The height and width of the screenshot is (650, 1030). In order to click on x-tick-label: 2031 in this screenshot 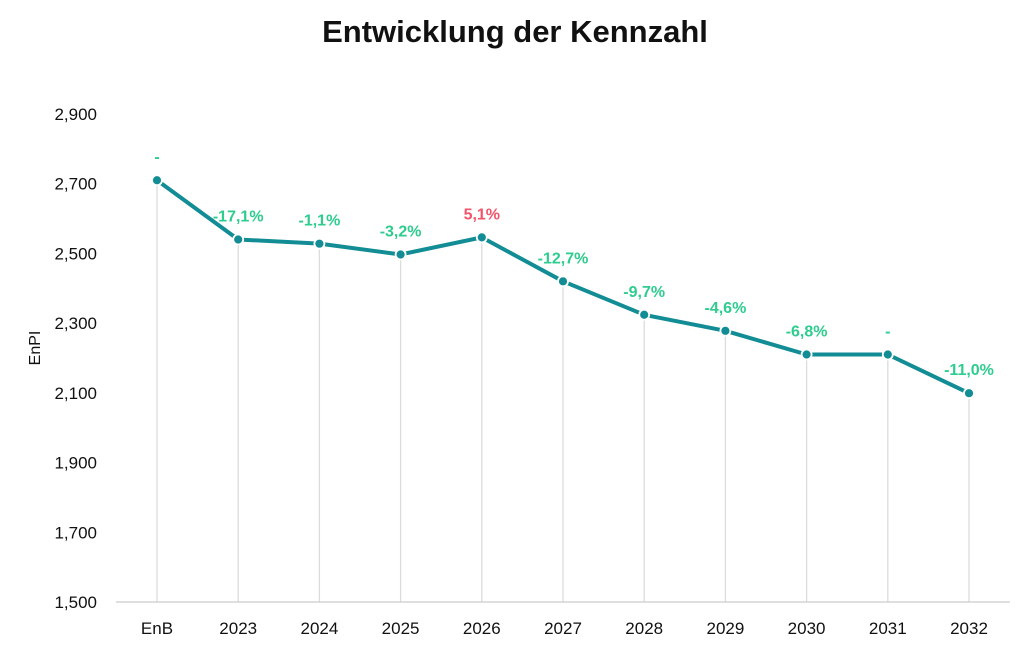, I will do `click(888, 628)`.